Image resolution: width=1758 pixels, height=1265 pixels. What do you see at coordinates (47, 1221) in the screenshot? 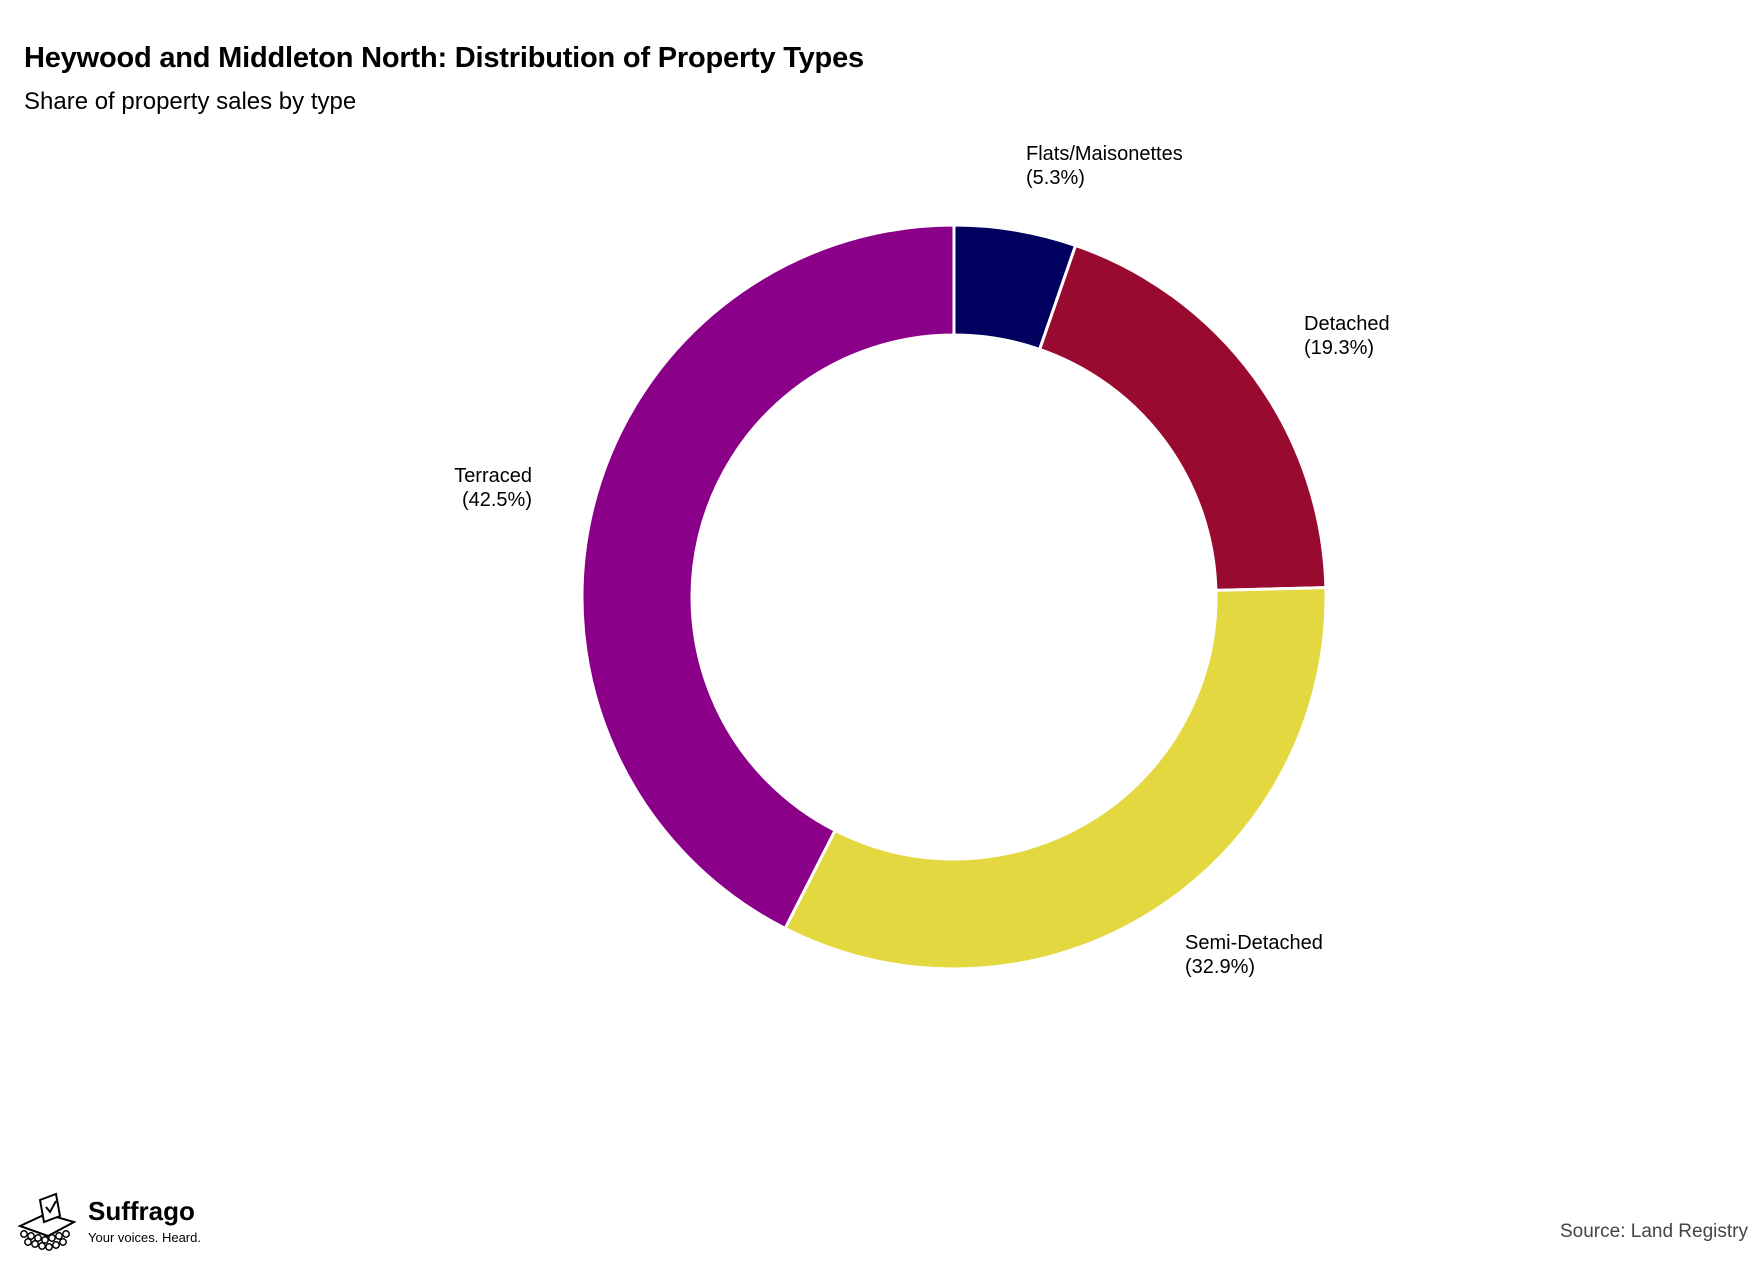
I see `ballot-box-icon` at bounding box center [47, 1221].